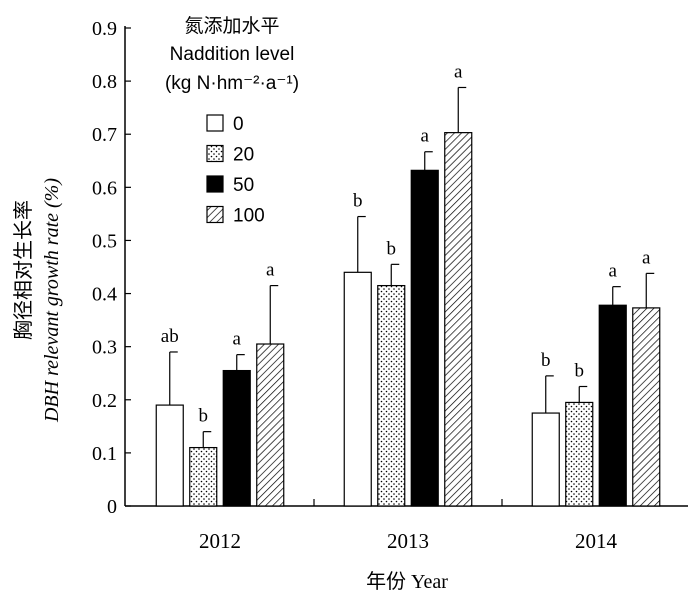 The height and width of the screenshot is (616, 700). I want to click on y-tick-label: 0.9, so click(104, 29).